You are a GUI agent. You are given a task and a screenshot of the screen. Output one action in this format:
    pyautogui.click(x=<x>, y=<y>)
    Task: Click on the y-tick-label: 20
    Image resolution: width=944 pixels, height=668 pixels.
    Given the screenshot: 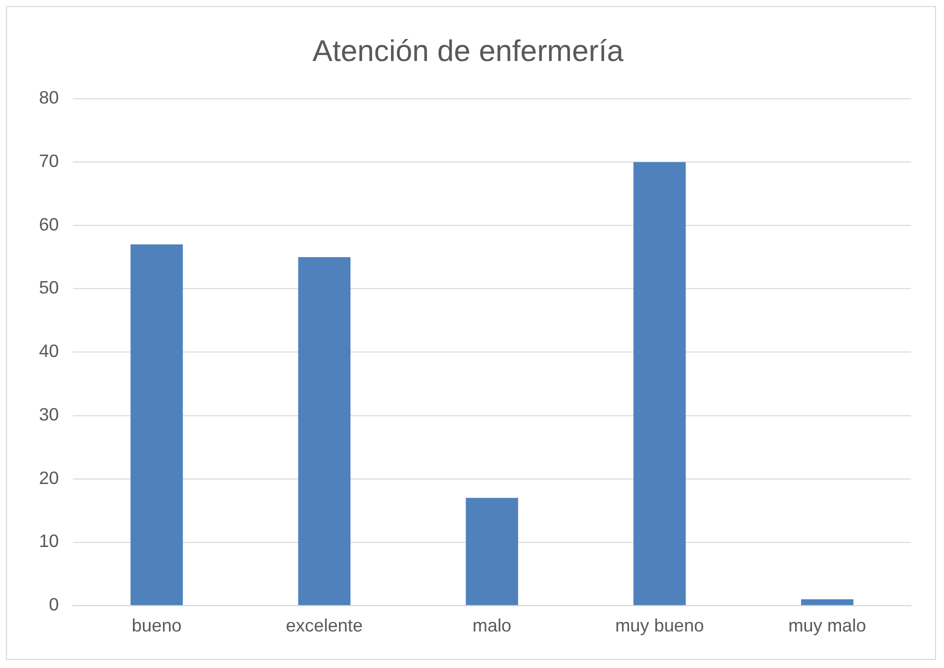 What is the action you would take?
    pyautogui.click(x=48, y=478)
    